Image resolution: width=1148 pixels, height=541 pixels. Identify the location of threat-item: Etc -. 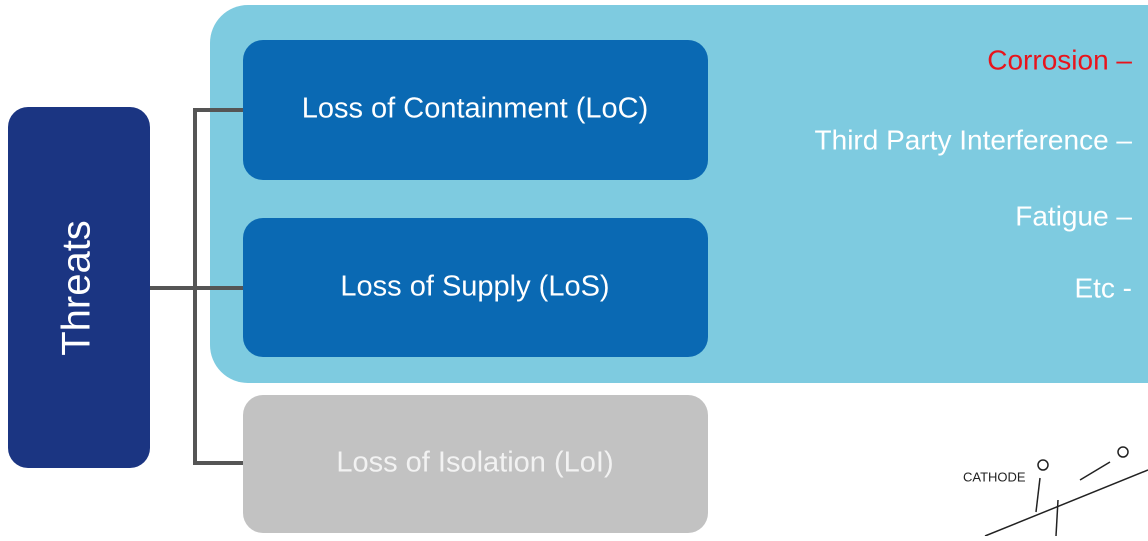
(1103, 287).